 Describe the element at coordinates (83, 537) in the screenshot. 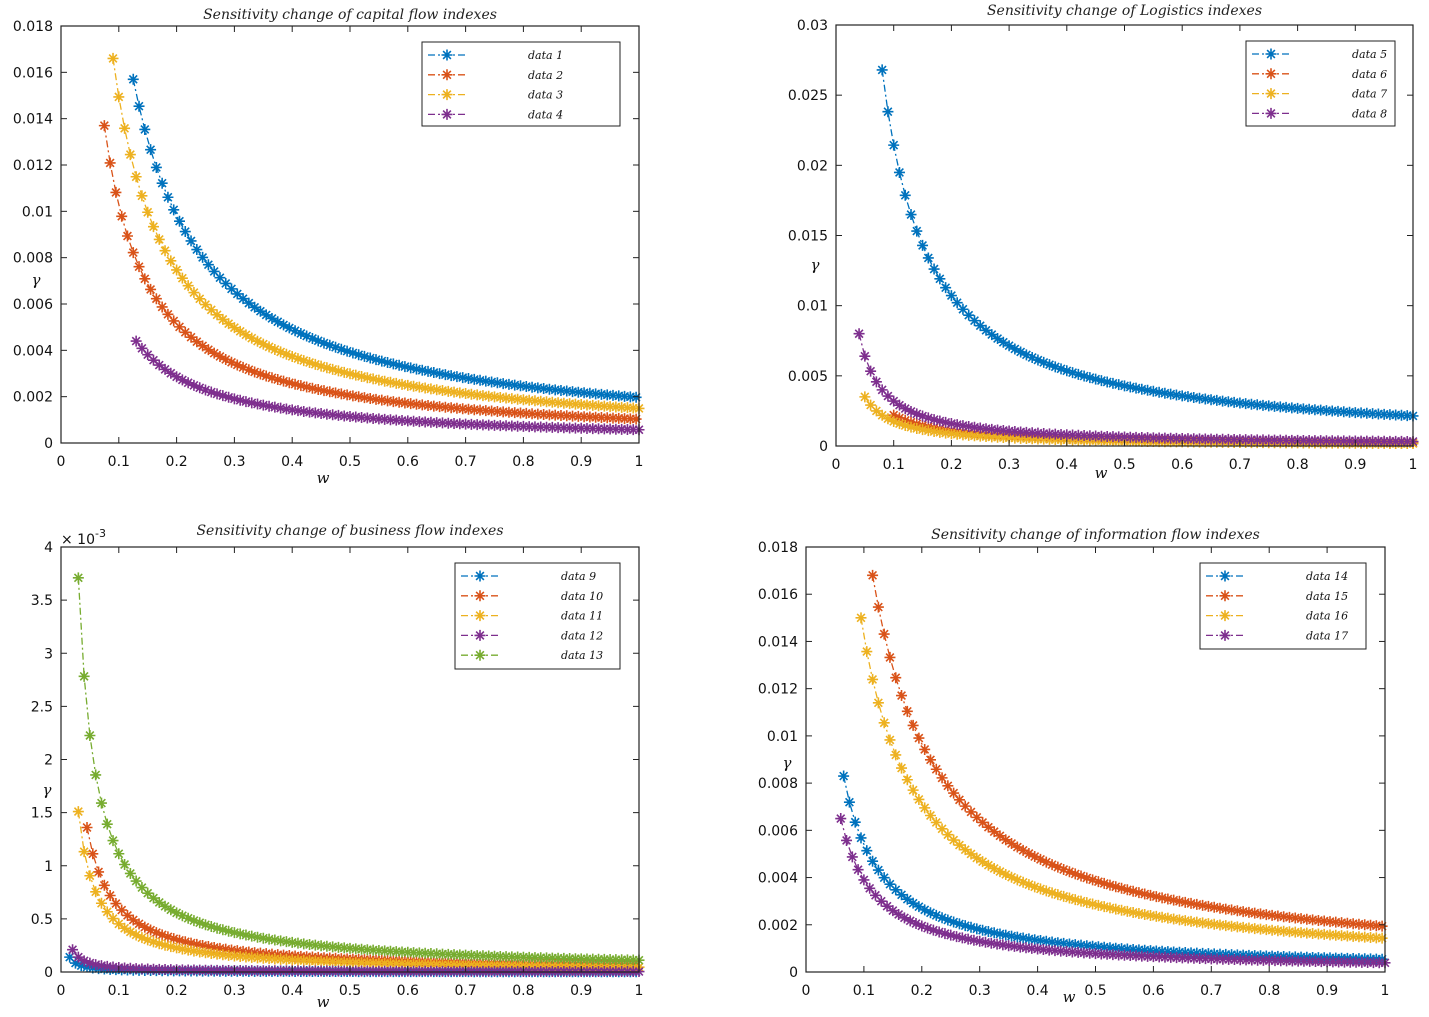

I see `y-exponent-label: × 10⁻³` at that location.